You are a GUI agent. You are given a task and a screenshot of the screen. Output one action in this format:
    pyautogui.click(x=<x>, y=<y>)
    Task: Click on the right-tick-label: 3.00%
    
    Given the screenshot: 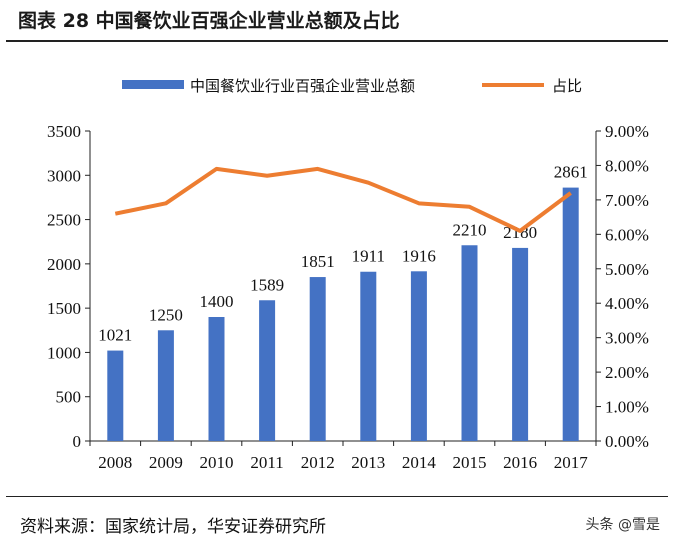 What is the action you would take?
    pyautogui.click(x=627, y=338)
    